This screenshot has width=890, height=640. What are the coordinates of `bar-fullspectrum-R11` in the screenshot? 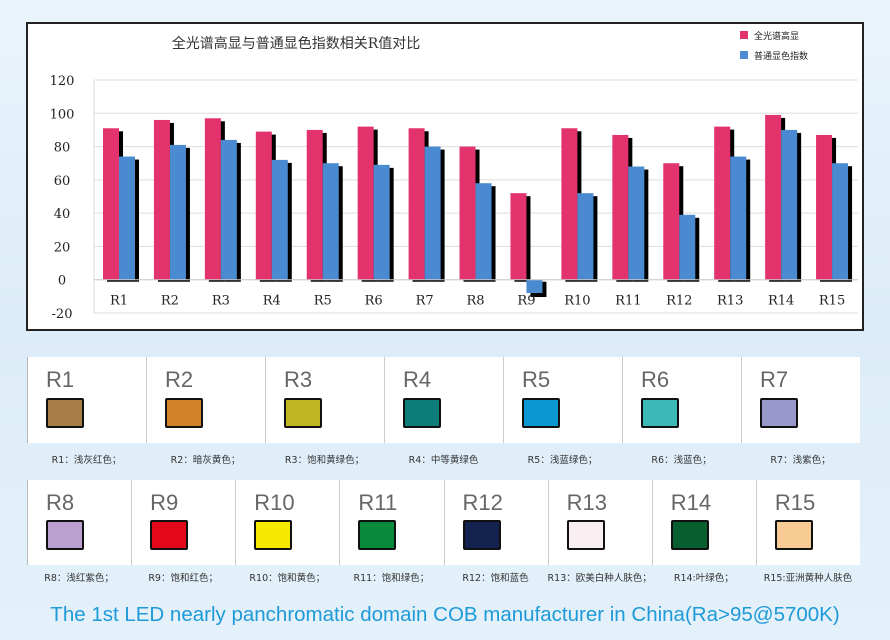 It's located at (620, 207).